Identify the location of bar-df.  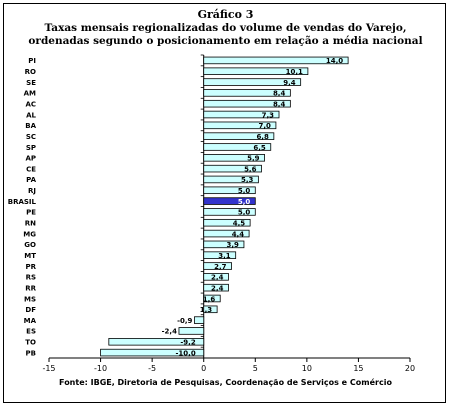
(210, 309).